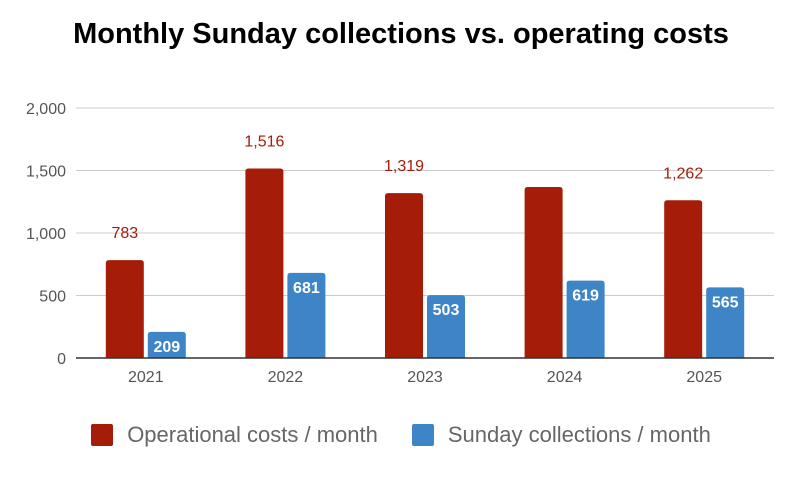 This screenshot has width=802, height=482. I want to click on legend-item-operational-costs: Operational costs / month, so click(234, 435).